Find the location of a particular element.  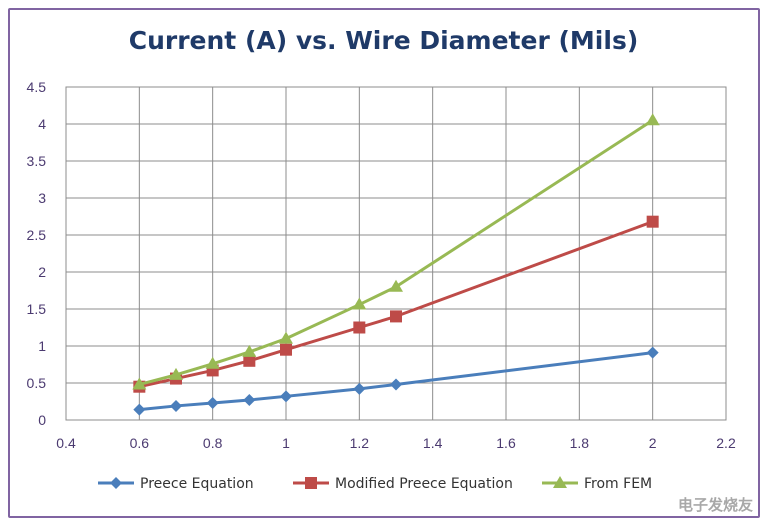

x-tick-label: 1.8 is located at coordinates (580, 443).